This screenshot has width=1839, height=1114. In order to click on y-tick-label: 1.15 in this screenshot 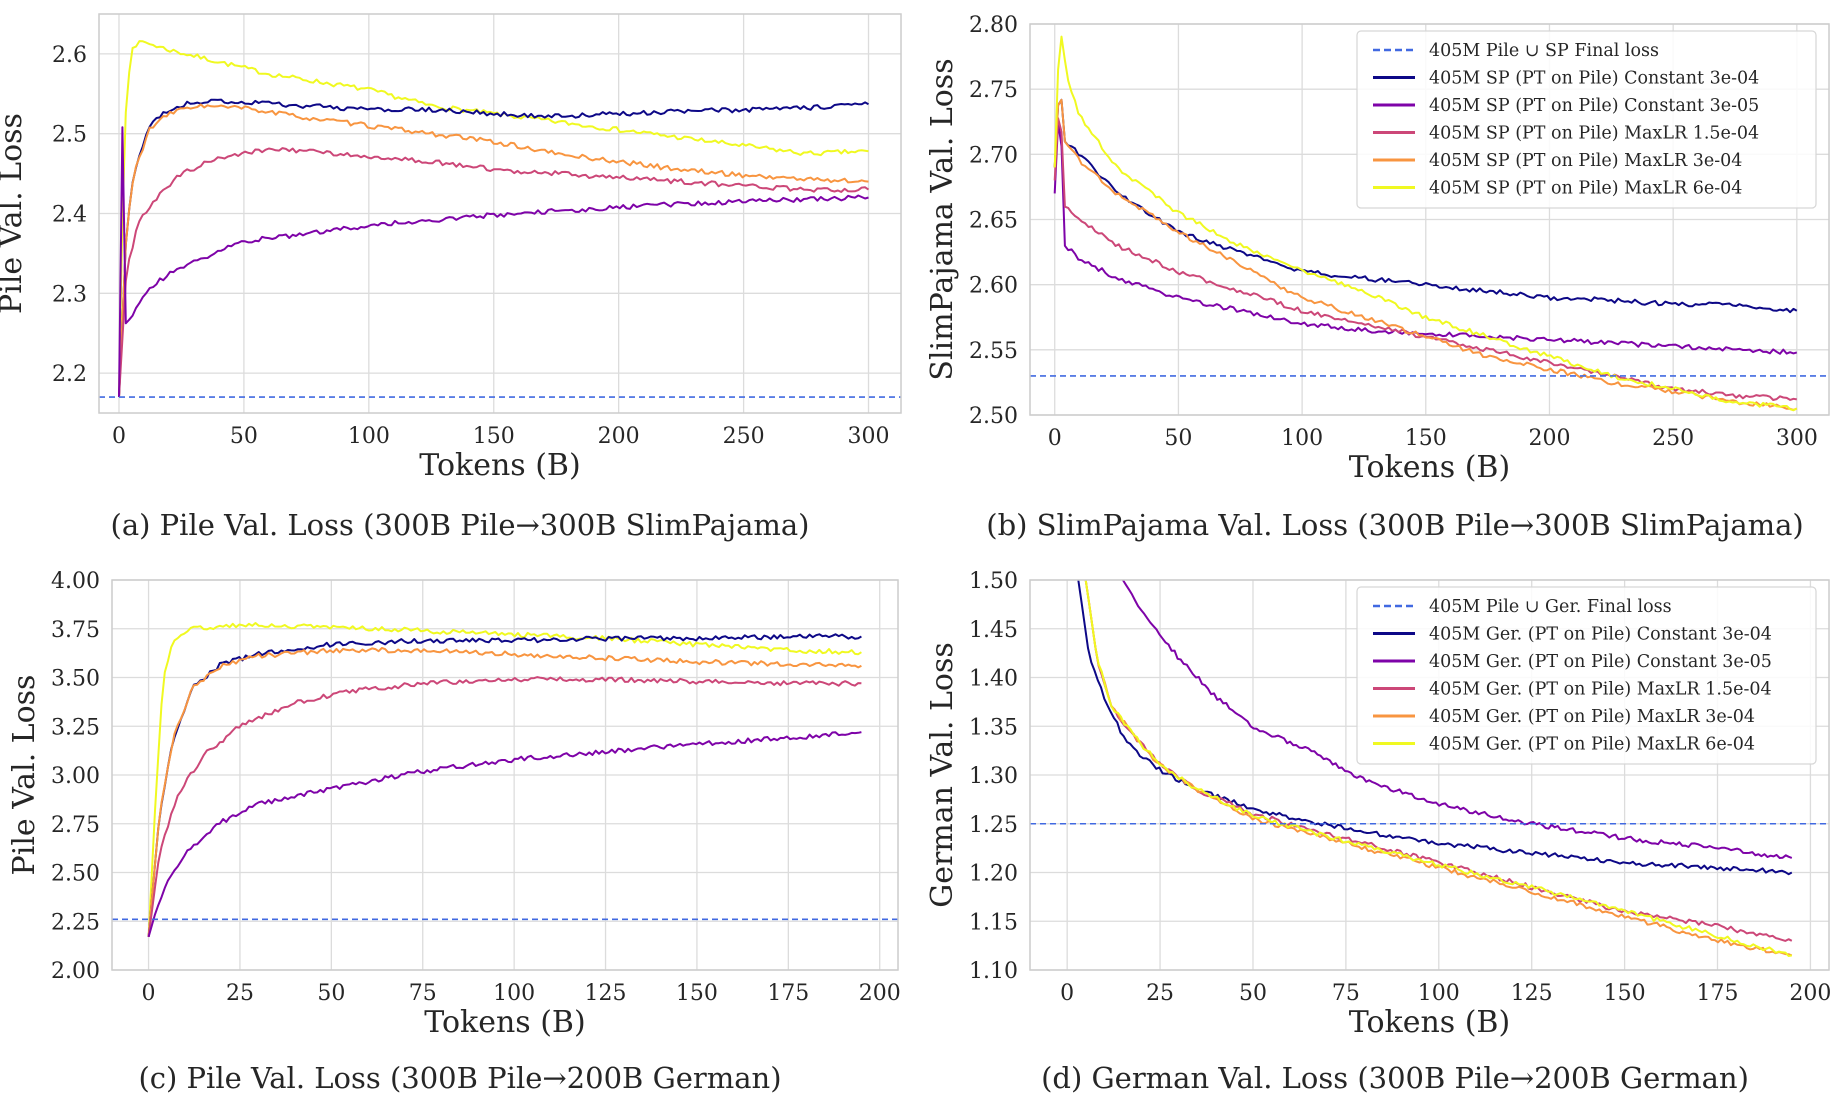, I will do `click(993, 922)`.